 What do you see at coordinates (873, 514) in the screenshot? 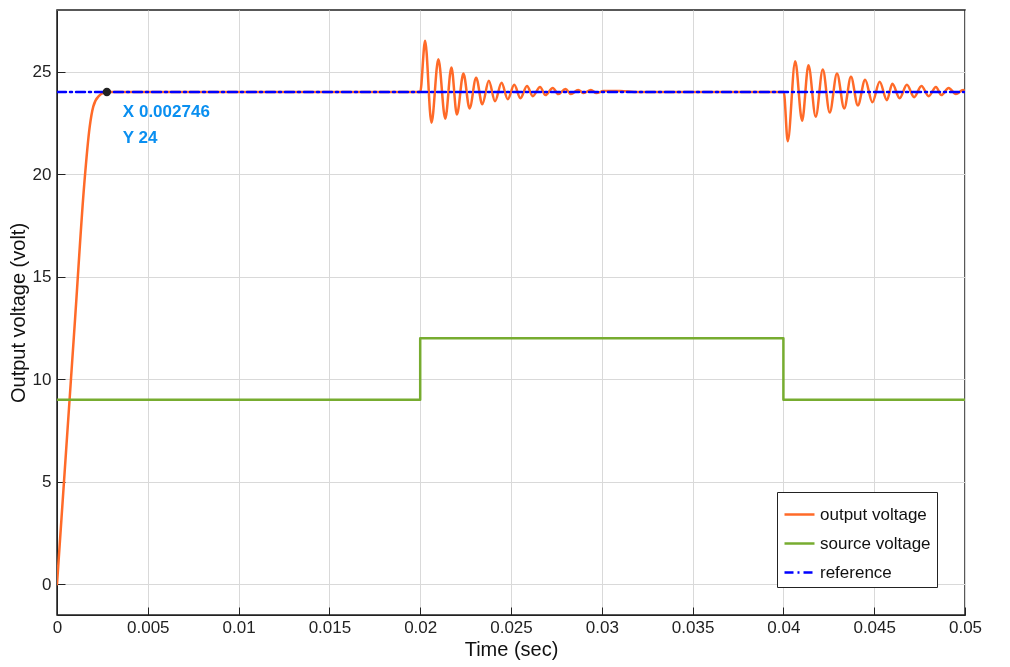
I see `legend-label: output voltage` at bounding box center [873, 514].